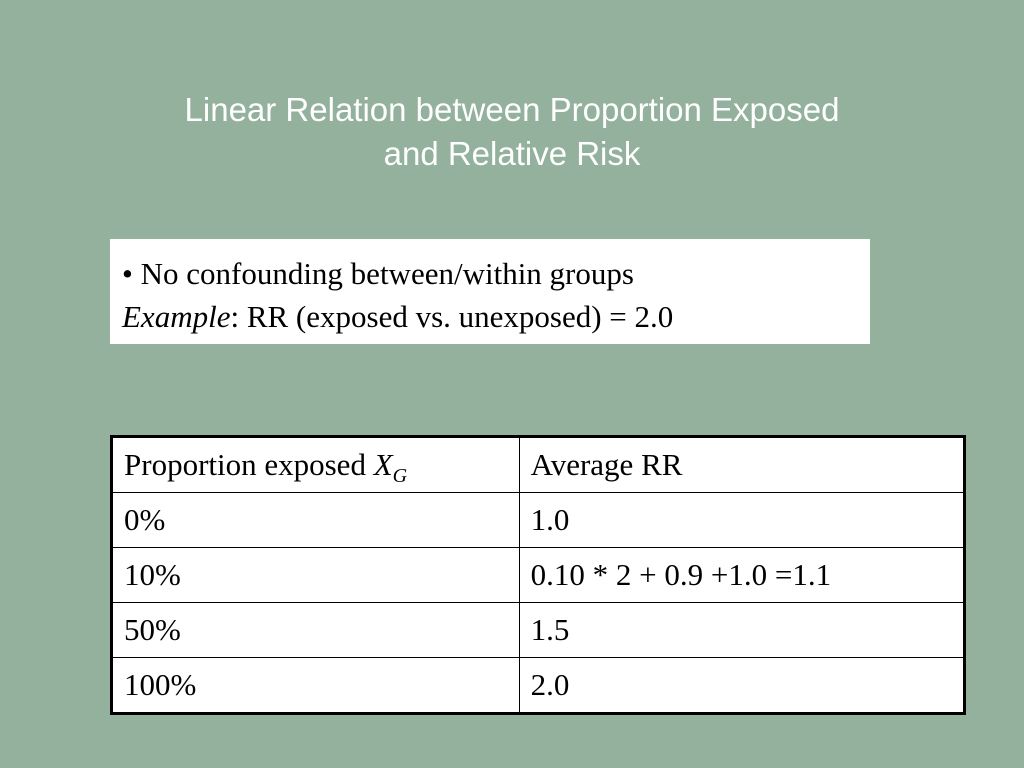 This screenshot has width=1024, height=768. What do you see at coordinates (176, 316) in the screenshot?
I see `example-label: Example` at bounding box center [176, 316].